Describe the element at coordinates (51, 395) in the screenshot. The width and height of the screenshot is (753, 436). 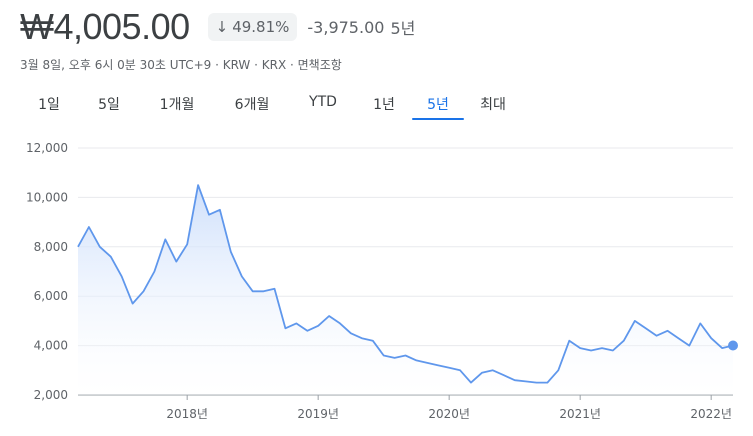
I see `y-tick-label: 2,000` at that location.